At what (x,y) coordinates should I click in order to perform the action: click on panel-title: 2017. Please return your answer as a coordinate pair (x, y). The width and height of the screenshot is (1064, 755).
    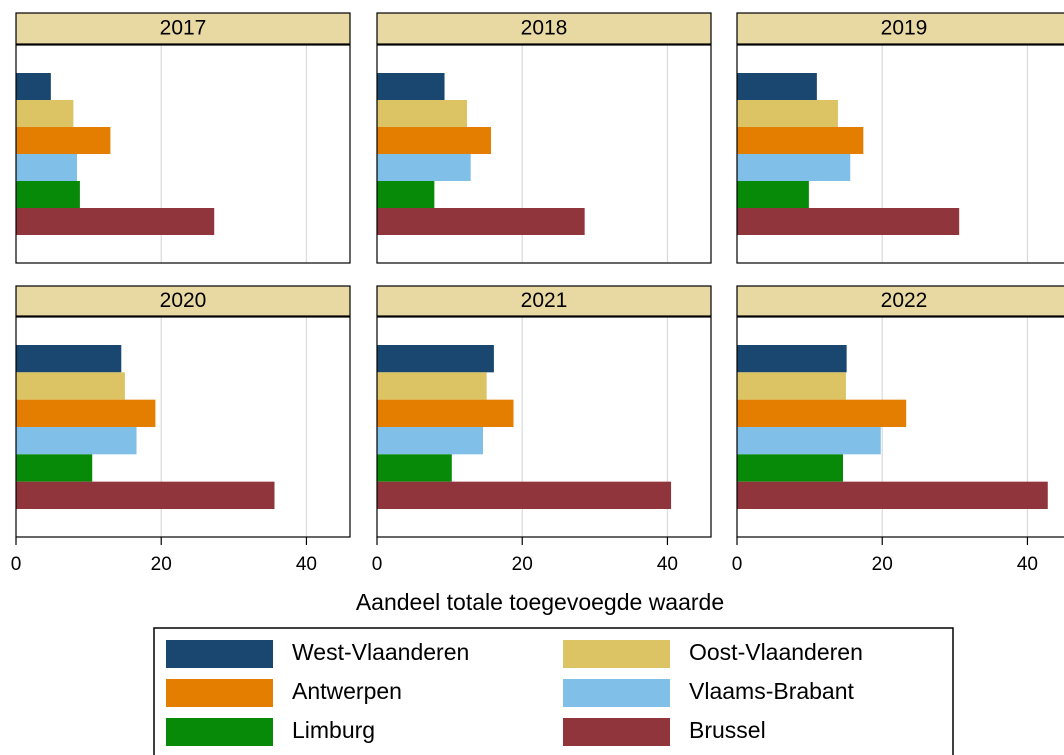
    Looking at the image, I should click on (183, 28).